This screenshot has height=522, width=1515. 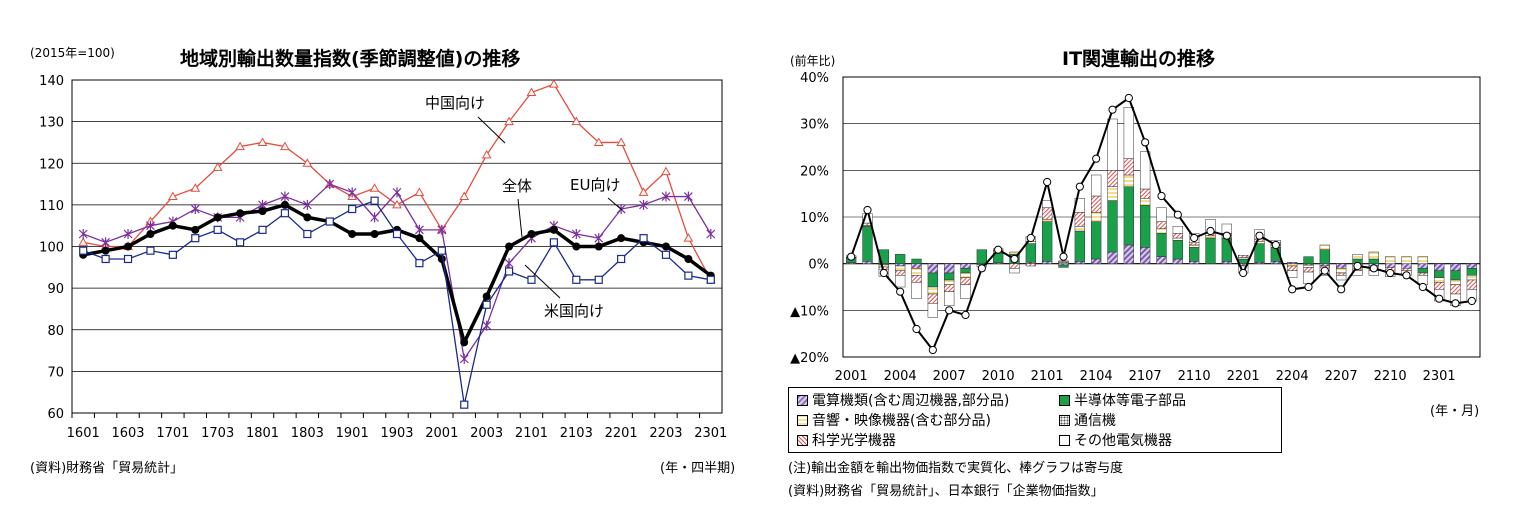 I want to click on annotation-label: 中国向け, so click(x=455, y=103).